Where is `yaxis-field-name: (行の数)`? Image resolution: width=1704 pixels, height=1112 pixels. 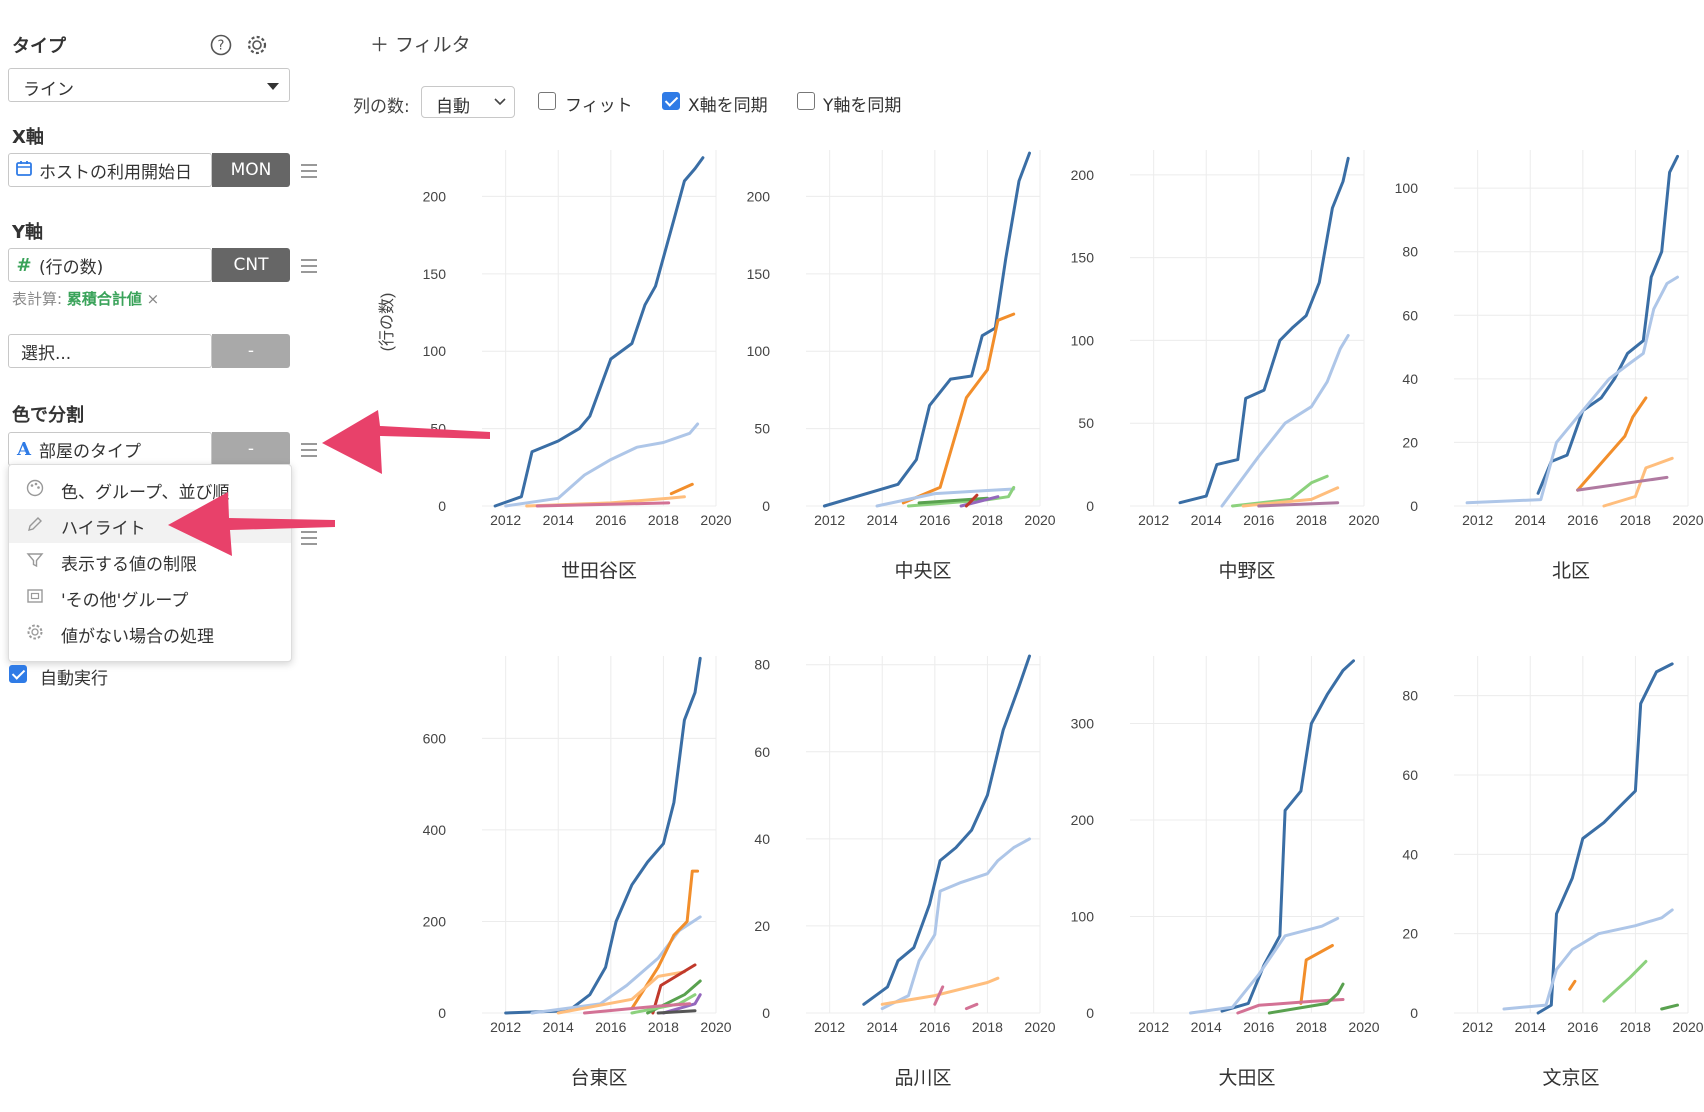
yaxis-field-name: (行の数) is located at coordinates (71, 267).